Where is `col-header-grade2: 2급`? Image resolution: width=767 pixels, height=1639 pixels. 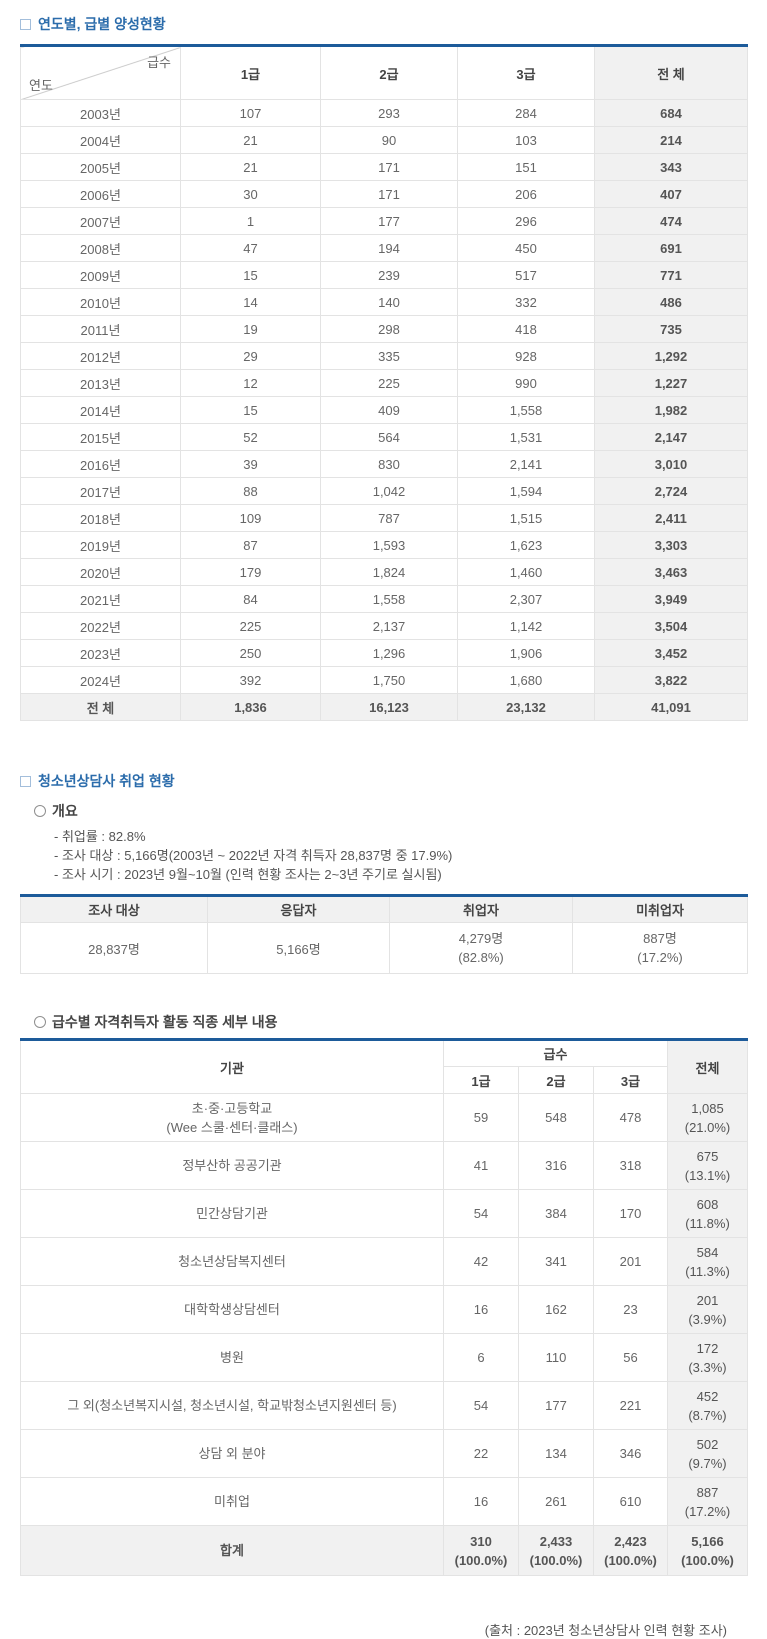
col-header-grade2: 2급 is located at coordinates (389, 72).